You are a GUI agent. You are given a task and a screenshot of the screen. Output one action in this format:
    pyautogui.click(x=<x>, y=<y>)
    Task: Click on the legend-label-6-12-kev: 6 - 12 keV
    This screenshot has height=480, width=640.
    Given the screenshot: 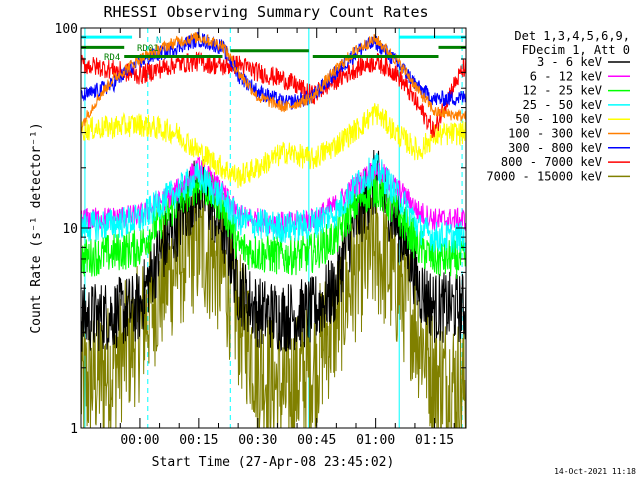 What is the action you would take?
    pyautogui.click(x=566, y=76)
    